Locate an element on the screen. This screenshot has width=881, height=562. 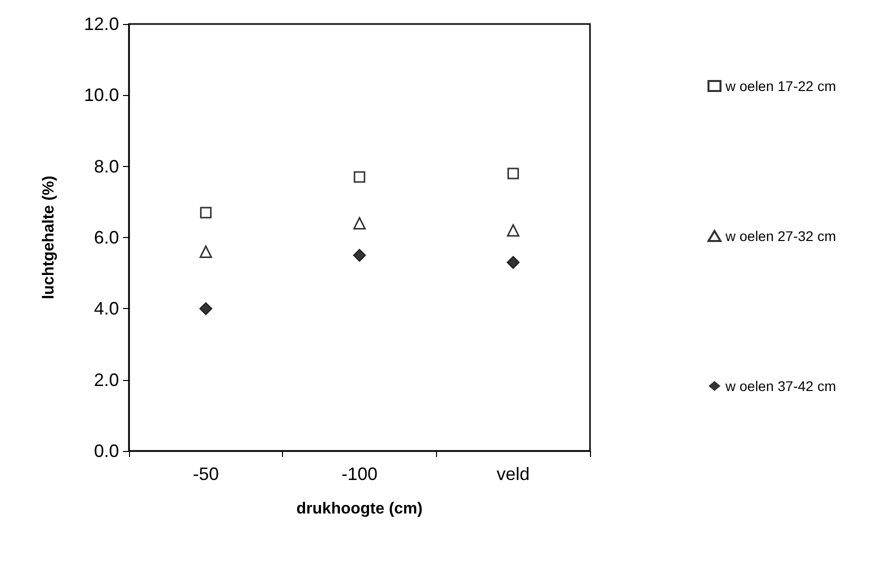
y-tick-label: 2.0 is located at coordinates (106, 380).